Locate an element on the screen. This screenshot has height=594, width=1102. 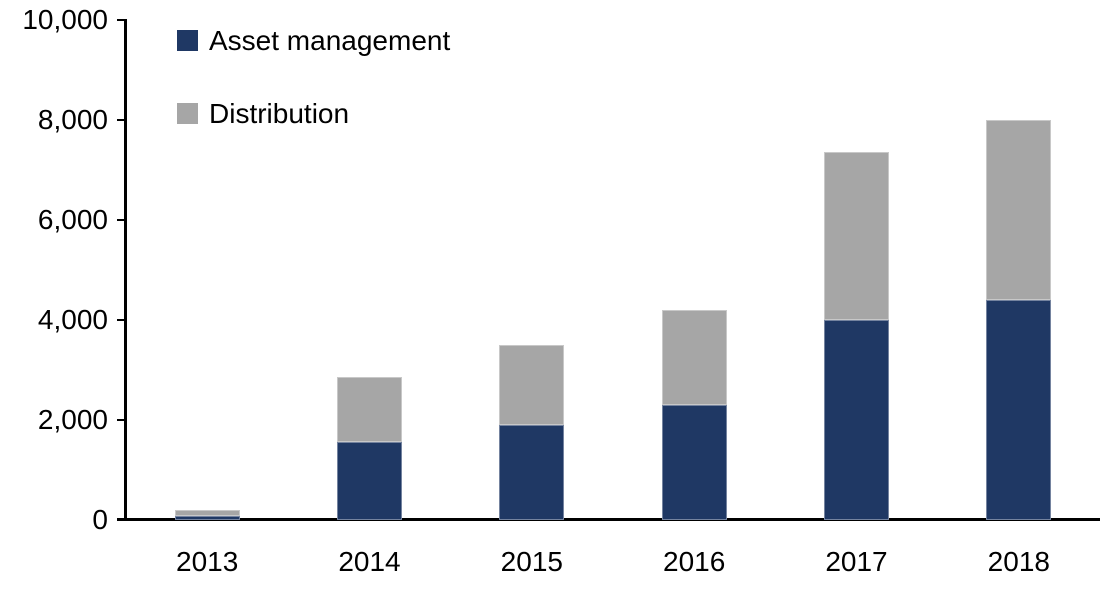
y-tick-label-0: 0 is located at coordinates (100, 519).